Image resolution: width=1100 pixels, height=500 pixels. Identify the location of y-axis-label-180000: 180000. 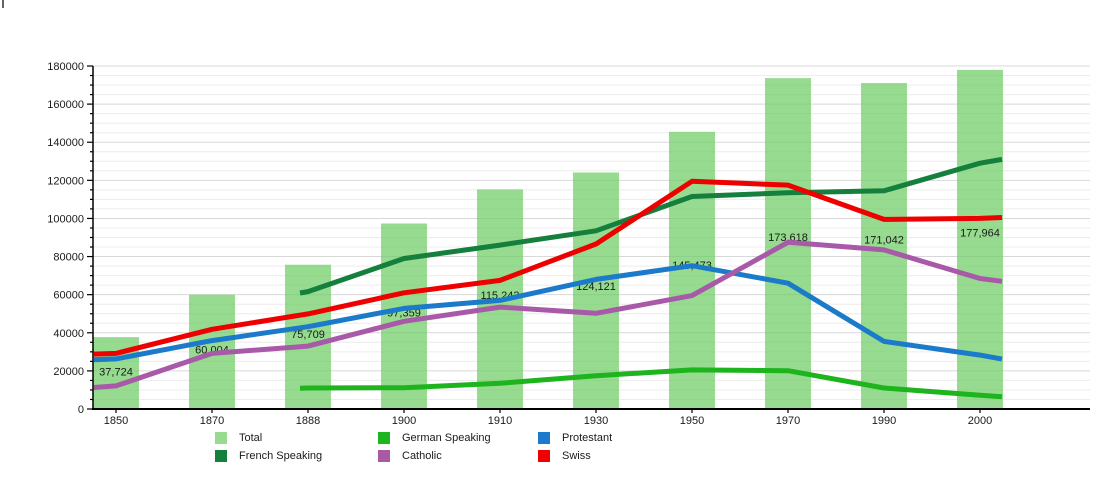
(65, 67).